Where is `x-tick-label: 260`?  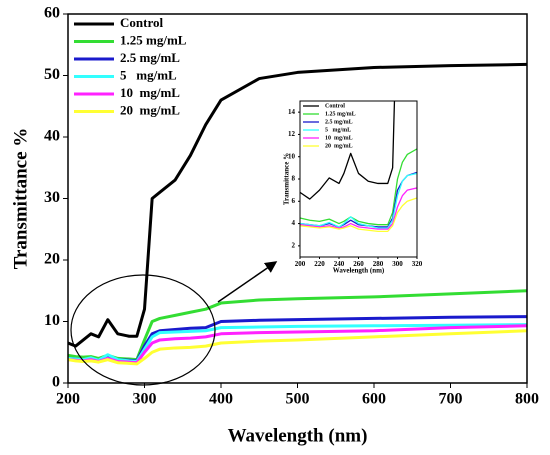
x-tick-label: 260 is located at coordinates (358, 264).